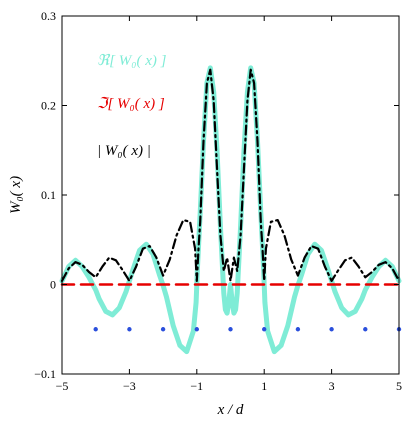 The image size is (415, 423). Describe the element at coordinates (62, 386) in the screenshot. I see `x-tick-label: −5` at that location.